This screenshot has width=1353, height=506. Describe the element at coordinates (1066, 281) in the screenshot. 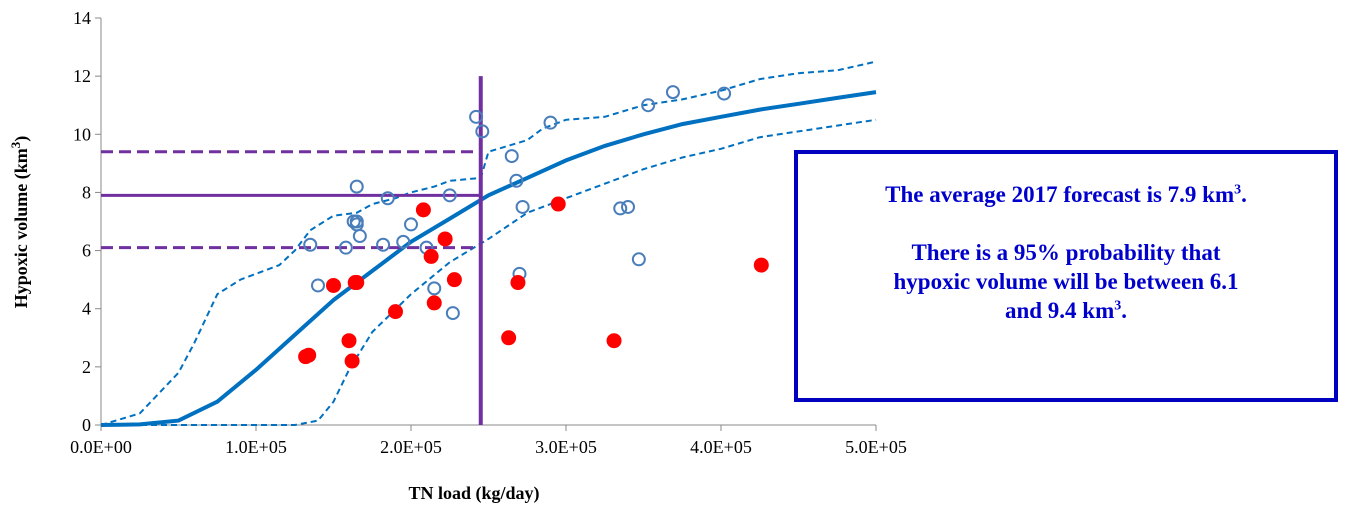

I see `callout-line-3: hypoxic volume will be between 6.1` at that location.